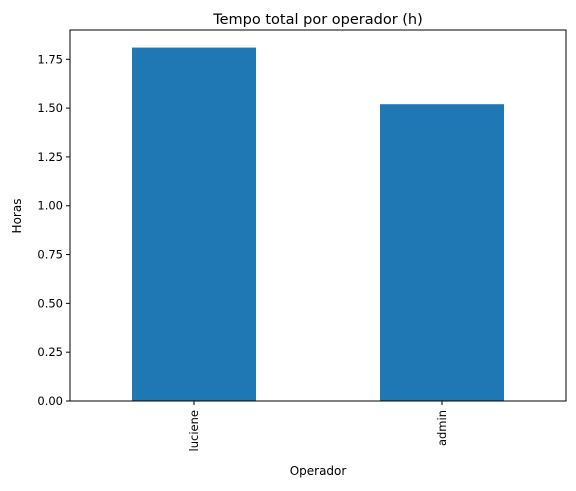  What do you see at coordinates (50, 59) in the screenshot?
I see `y-tick-label: 1.75` at bounding box center [50, 59].